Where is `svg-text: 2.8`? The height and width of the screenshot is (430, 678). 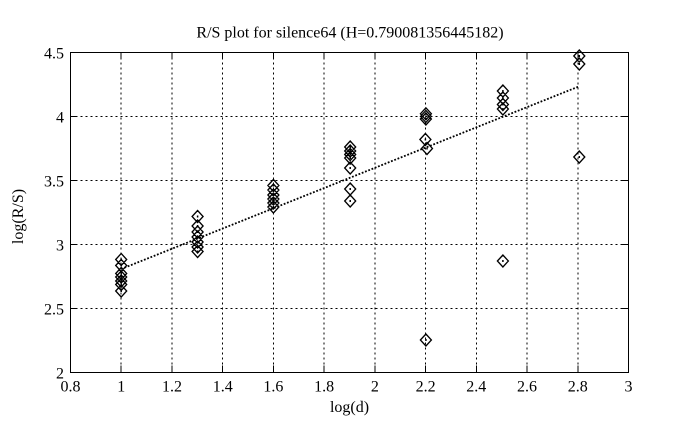
svg-text: 2.8 is located at coordinates (578, 387).